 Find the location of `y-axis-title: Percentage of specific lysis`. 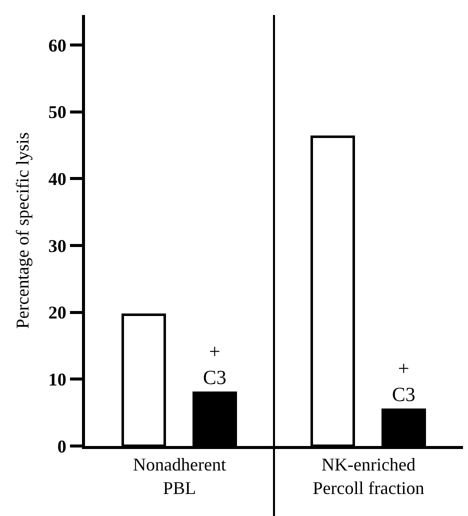

y-axis-title: Percentage of specific lysis is located at coordinates (22, 230).